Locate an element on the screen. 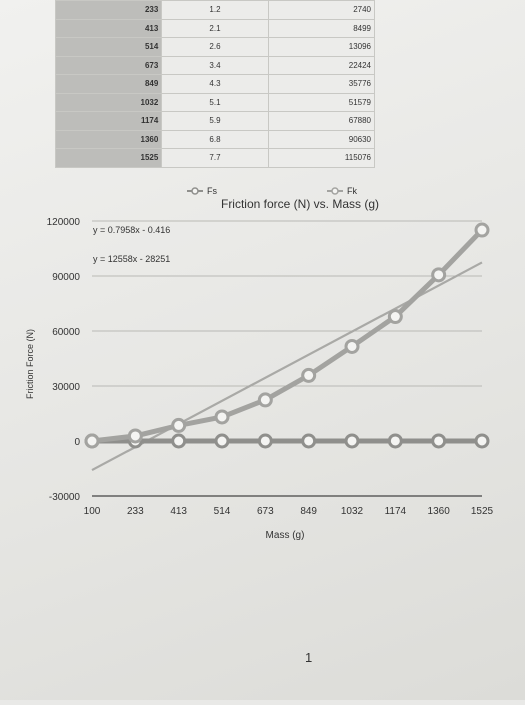 The width and height of the screenshot is (525, 705). y-tick-label: 120000 is located at coordinates (64, 222).